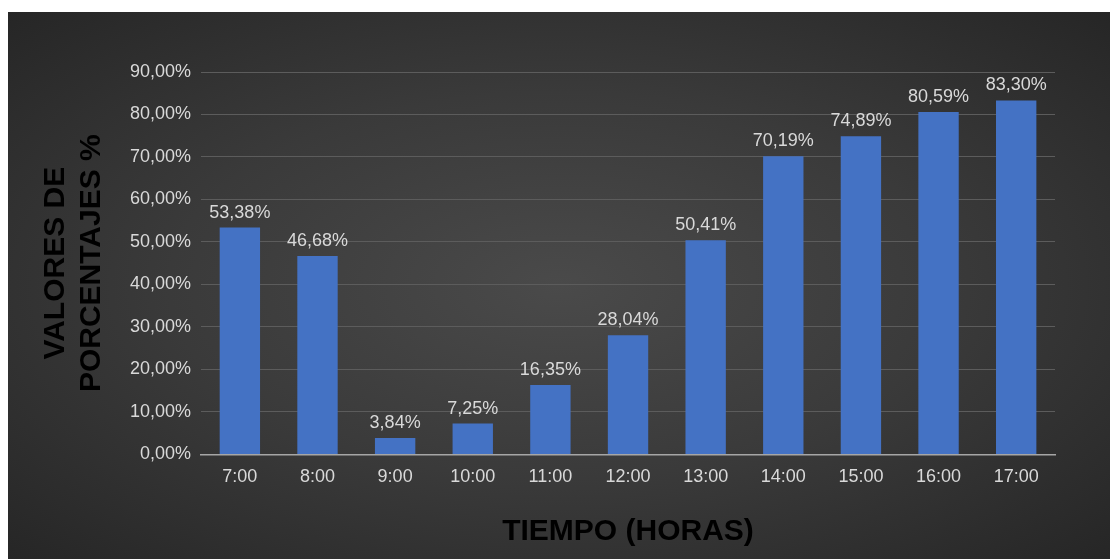 This screenshot has height=559, width=1110. I want to click on x-tick-label: 17:00, so click(1016, 476).